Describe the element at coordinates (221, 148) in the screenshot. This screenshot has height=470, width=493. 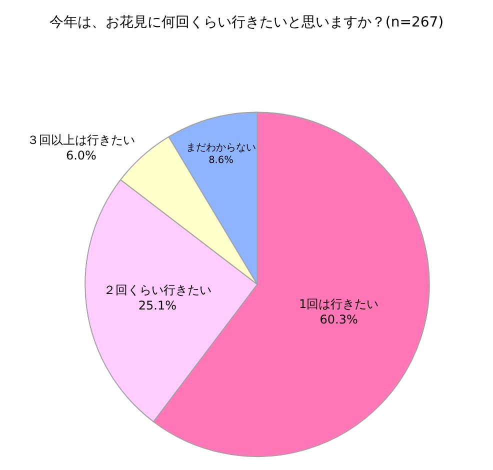
I see `slice-label: まだわからない` at that location.